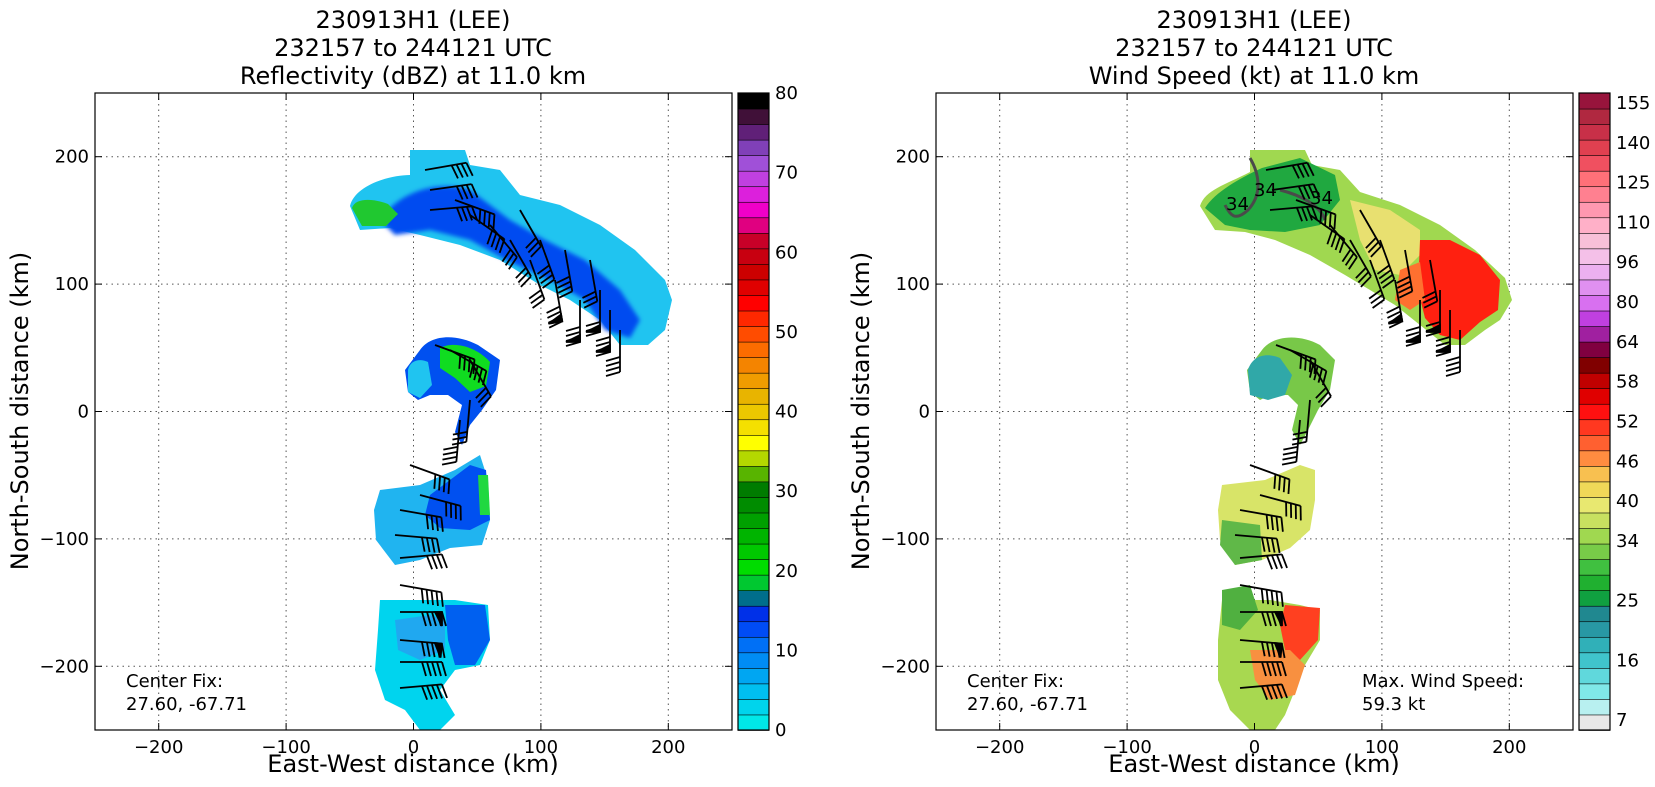  I want to click on colorbar-tick-label: 34, so click(1627, 541).